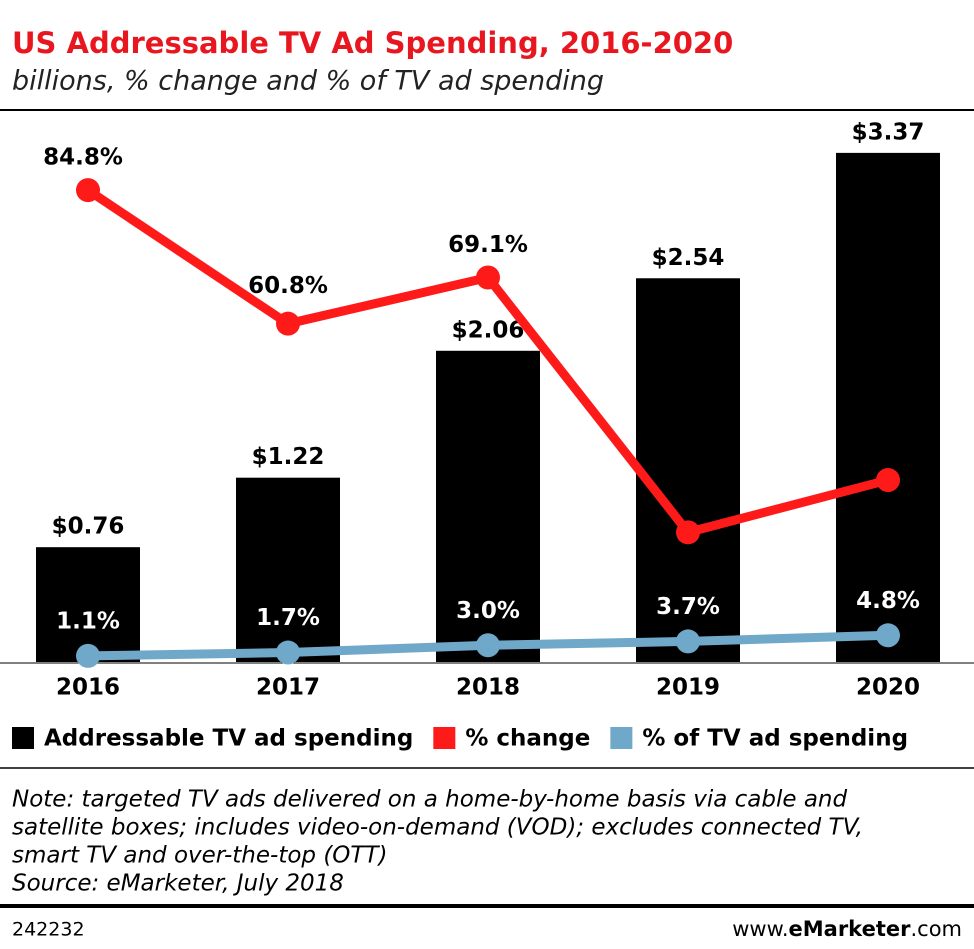 This screenshot has width=974, height=949. Describe the element at coordinates (936, 929) in the screenshot. I see `site-part: .com` at that location.